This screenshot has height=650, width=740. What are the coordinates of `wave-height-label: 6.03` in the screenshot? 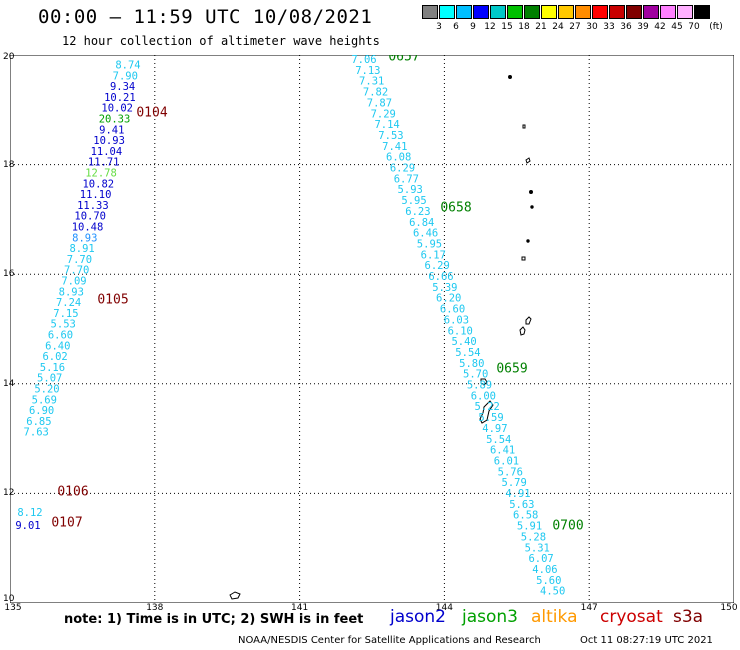 It's located at (456, 320).